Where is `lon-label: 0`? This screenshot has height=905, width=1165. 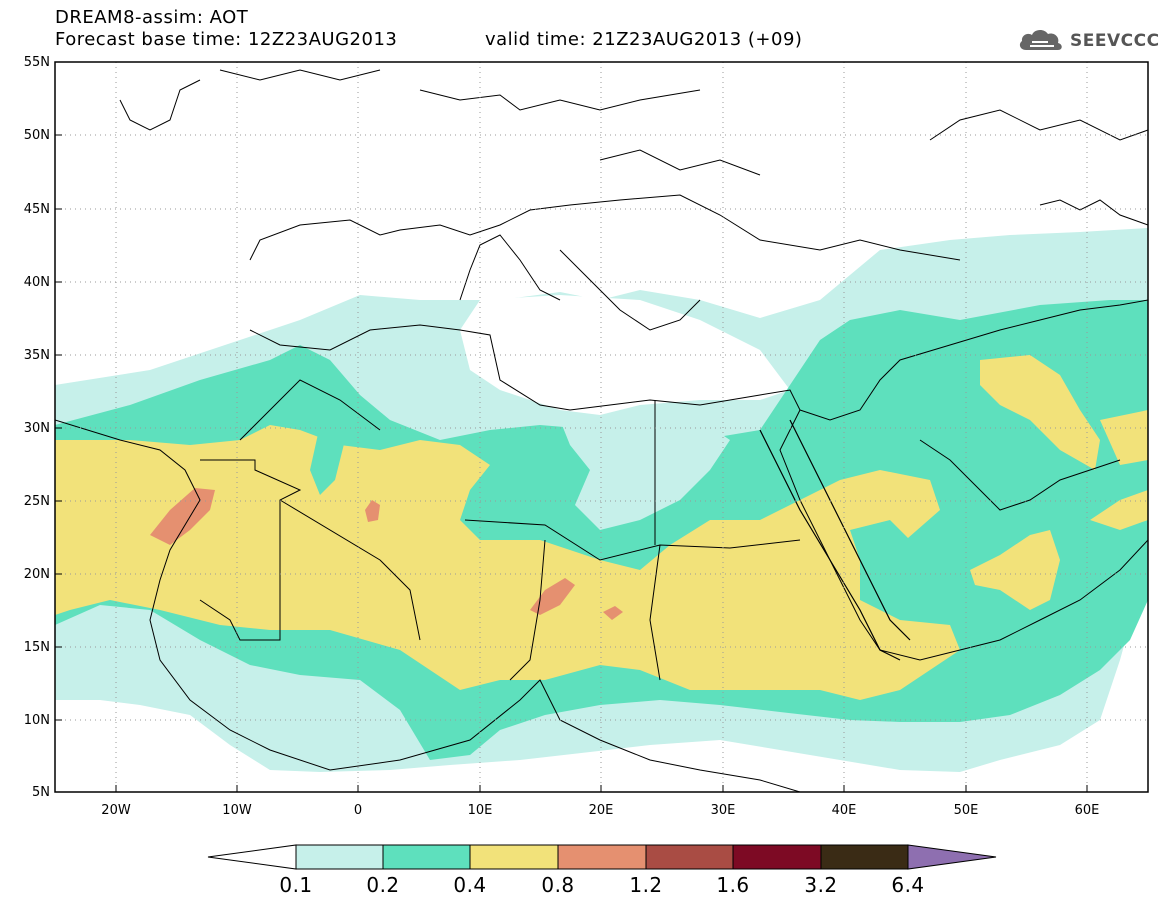 lon-label: 0 is located at coordinates (358, 810).